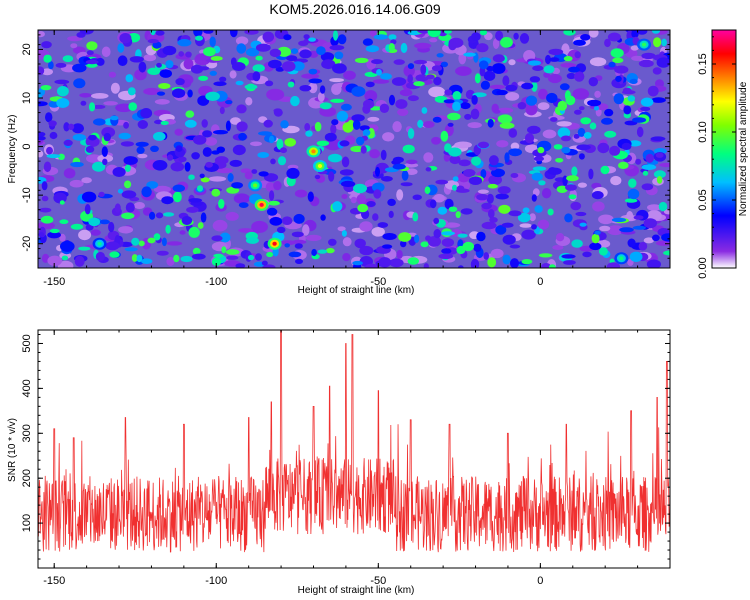 This screenshot has width=750, height=600. What do you see at coordinates (743, 148) in the screenshot?
I see `colorbar-label: Normalized spectral amplitude` at bounding box center [743, 148].